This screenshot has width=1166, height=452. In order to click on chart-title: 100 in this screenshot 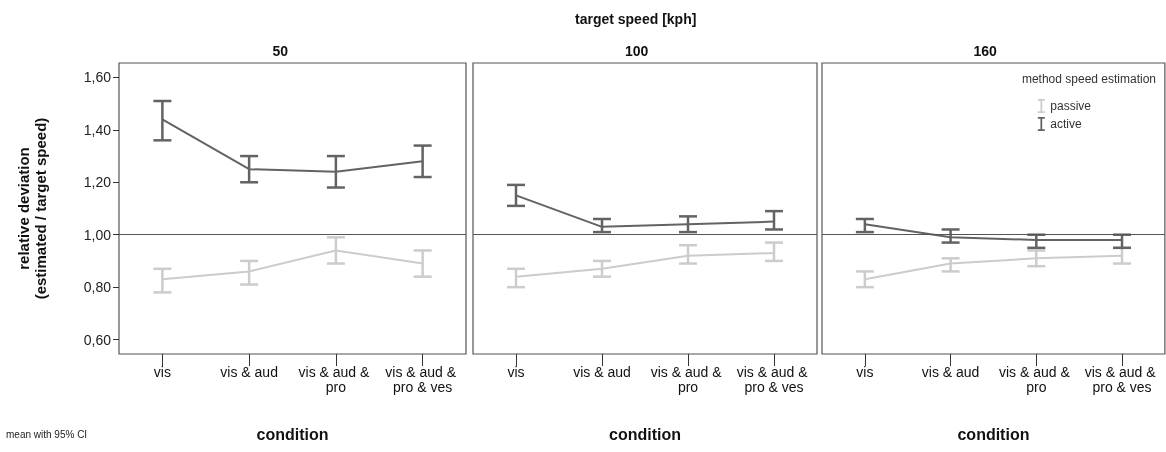, I will do `click(637, 51)`.